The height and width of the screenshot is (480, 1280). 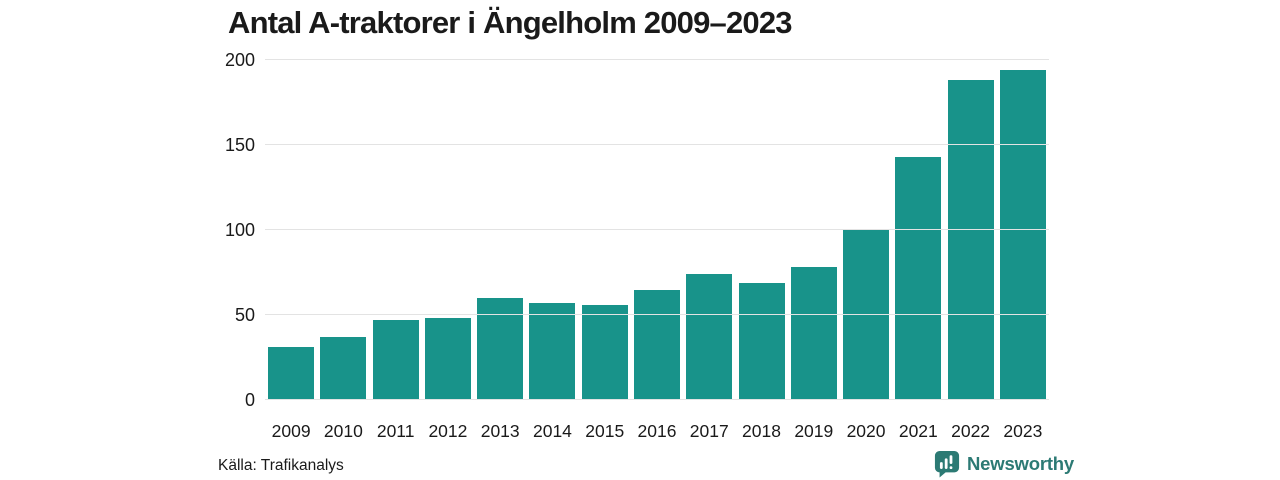 What do you see at coordinates (970, 240) in the screenshot?
I see `bar-2022` at bounding box center [970, 240].